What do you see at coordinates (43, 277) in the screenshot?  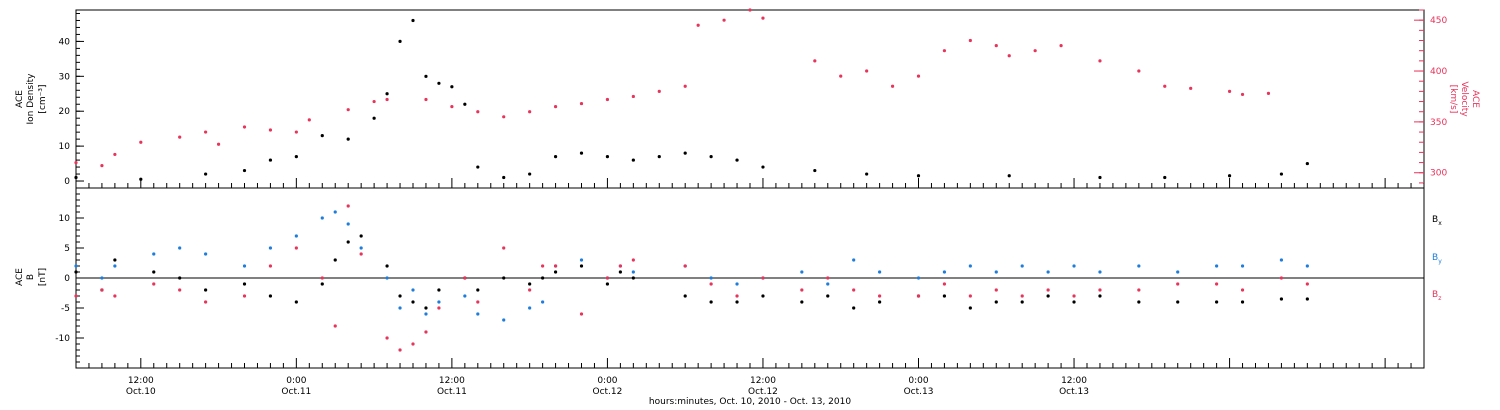 I see `field-label-line3: [nT]` at bounding box center [43, 277].